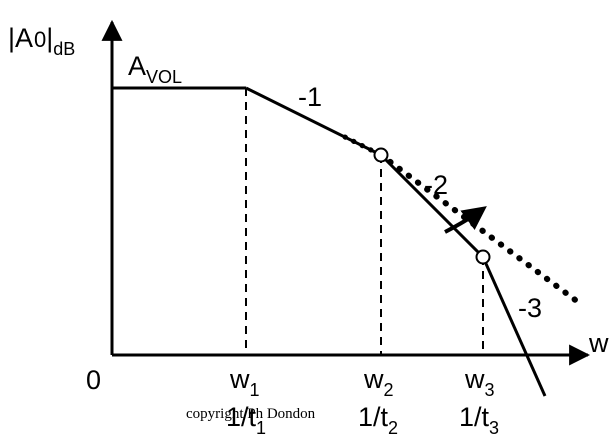  What do you see at coordinates (313, 121) in the screenshot?
I see `slope-minus-1-segment` at bounding box center [313, 121].